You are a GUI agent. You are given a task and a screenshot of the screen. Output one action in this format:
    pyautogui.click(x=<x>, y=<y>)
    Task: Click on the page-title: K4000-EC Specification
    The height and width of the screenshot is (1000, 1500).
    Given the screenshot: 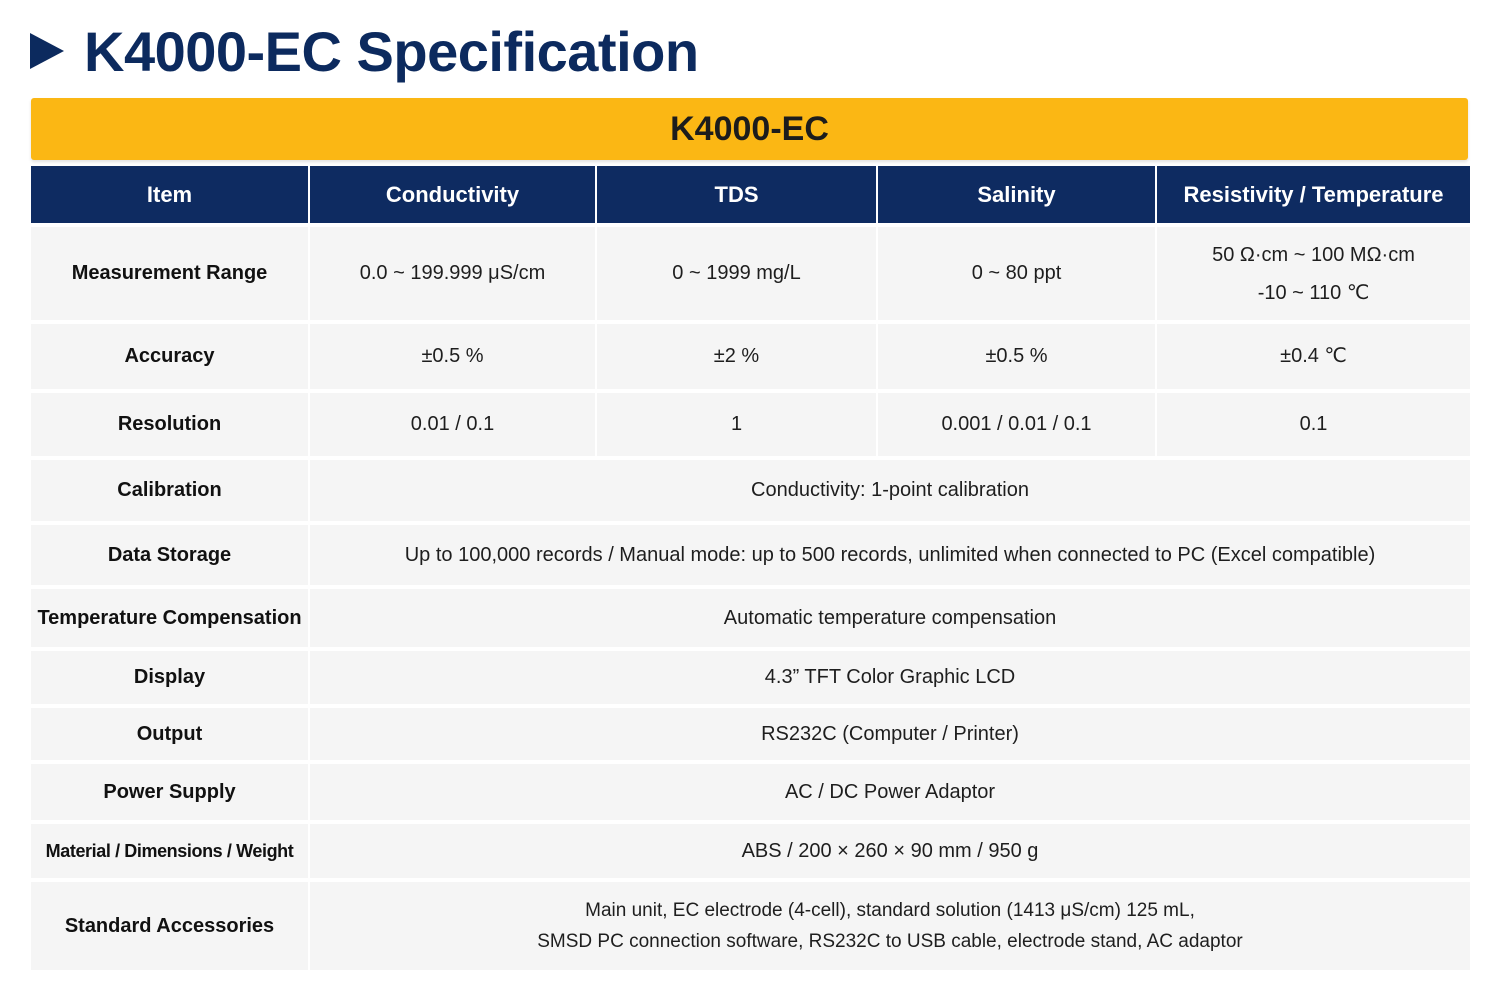 What is the action you would take?
    pyautogui.click(x=391, y=51)
    